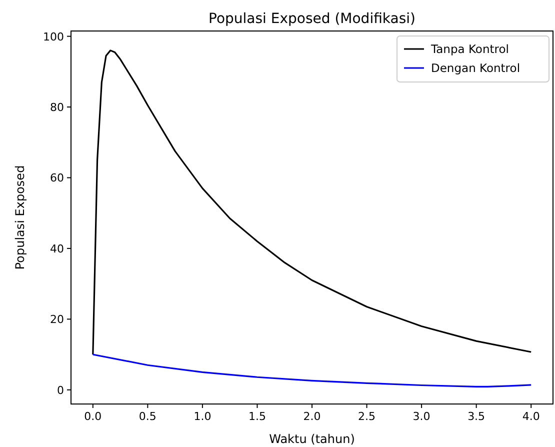 This screenshot has height=447, width=555. Describe the element at coordinates (57, 178) in the screenshot. I see `y-tick-label: 60` at that location.